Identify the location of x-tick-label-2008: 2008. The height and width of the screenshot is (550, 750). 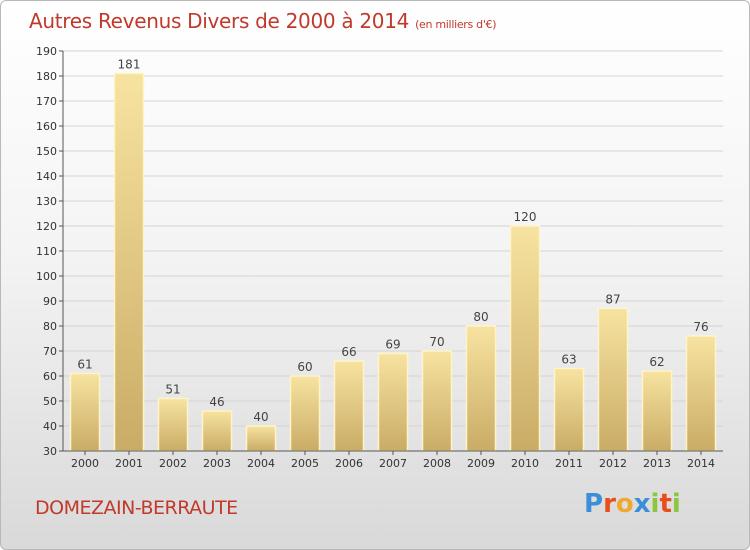
(437, 463).